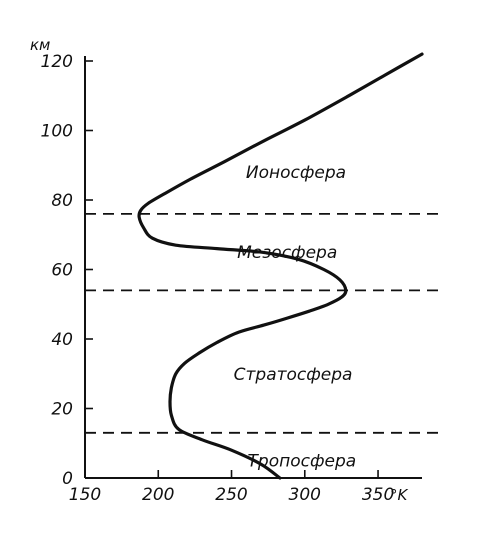 This screenshot has height=541, width=482. I want to click on x-tick-label: 200, so click(158, 495).